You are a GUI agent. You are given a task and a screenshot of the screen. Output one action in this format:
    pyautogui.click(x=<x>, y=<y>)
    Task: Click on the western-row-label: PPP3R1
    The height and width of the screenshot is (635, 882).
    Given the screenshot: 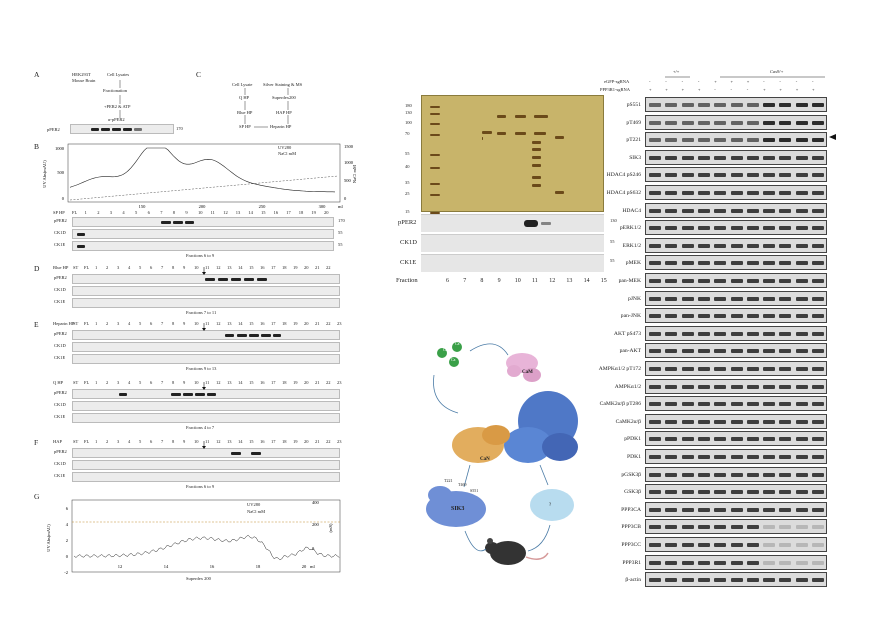 What is the action you would take?
    pyautogui.click(x=631, y=562)
    